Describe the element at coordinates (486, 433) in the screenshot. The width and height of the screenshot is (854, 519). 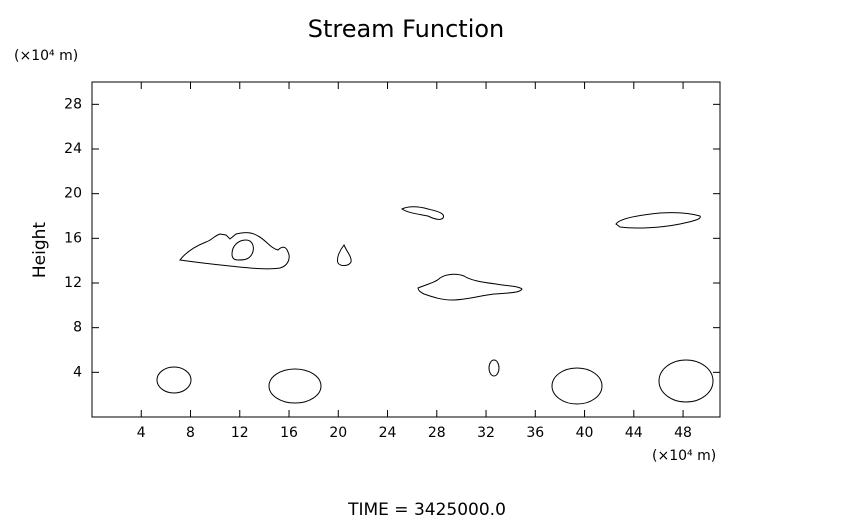
I see `x-tick-label: 32` at that location.